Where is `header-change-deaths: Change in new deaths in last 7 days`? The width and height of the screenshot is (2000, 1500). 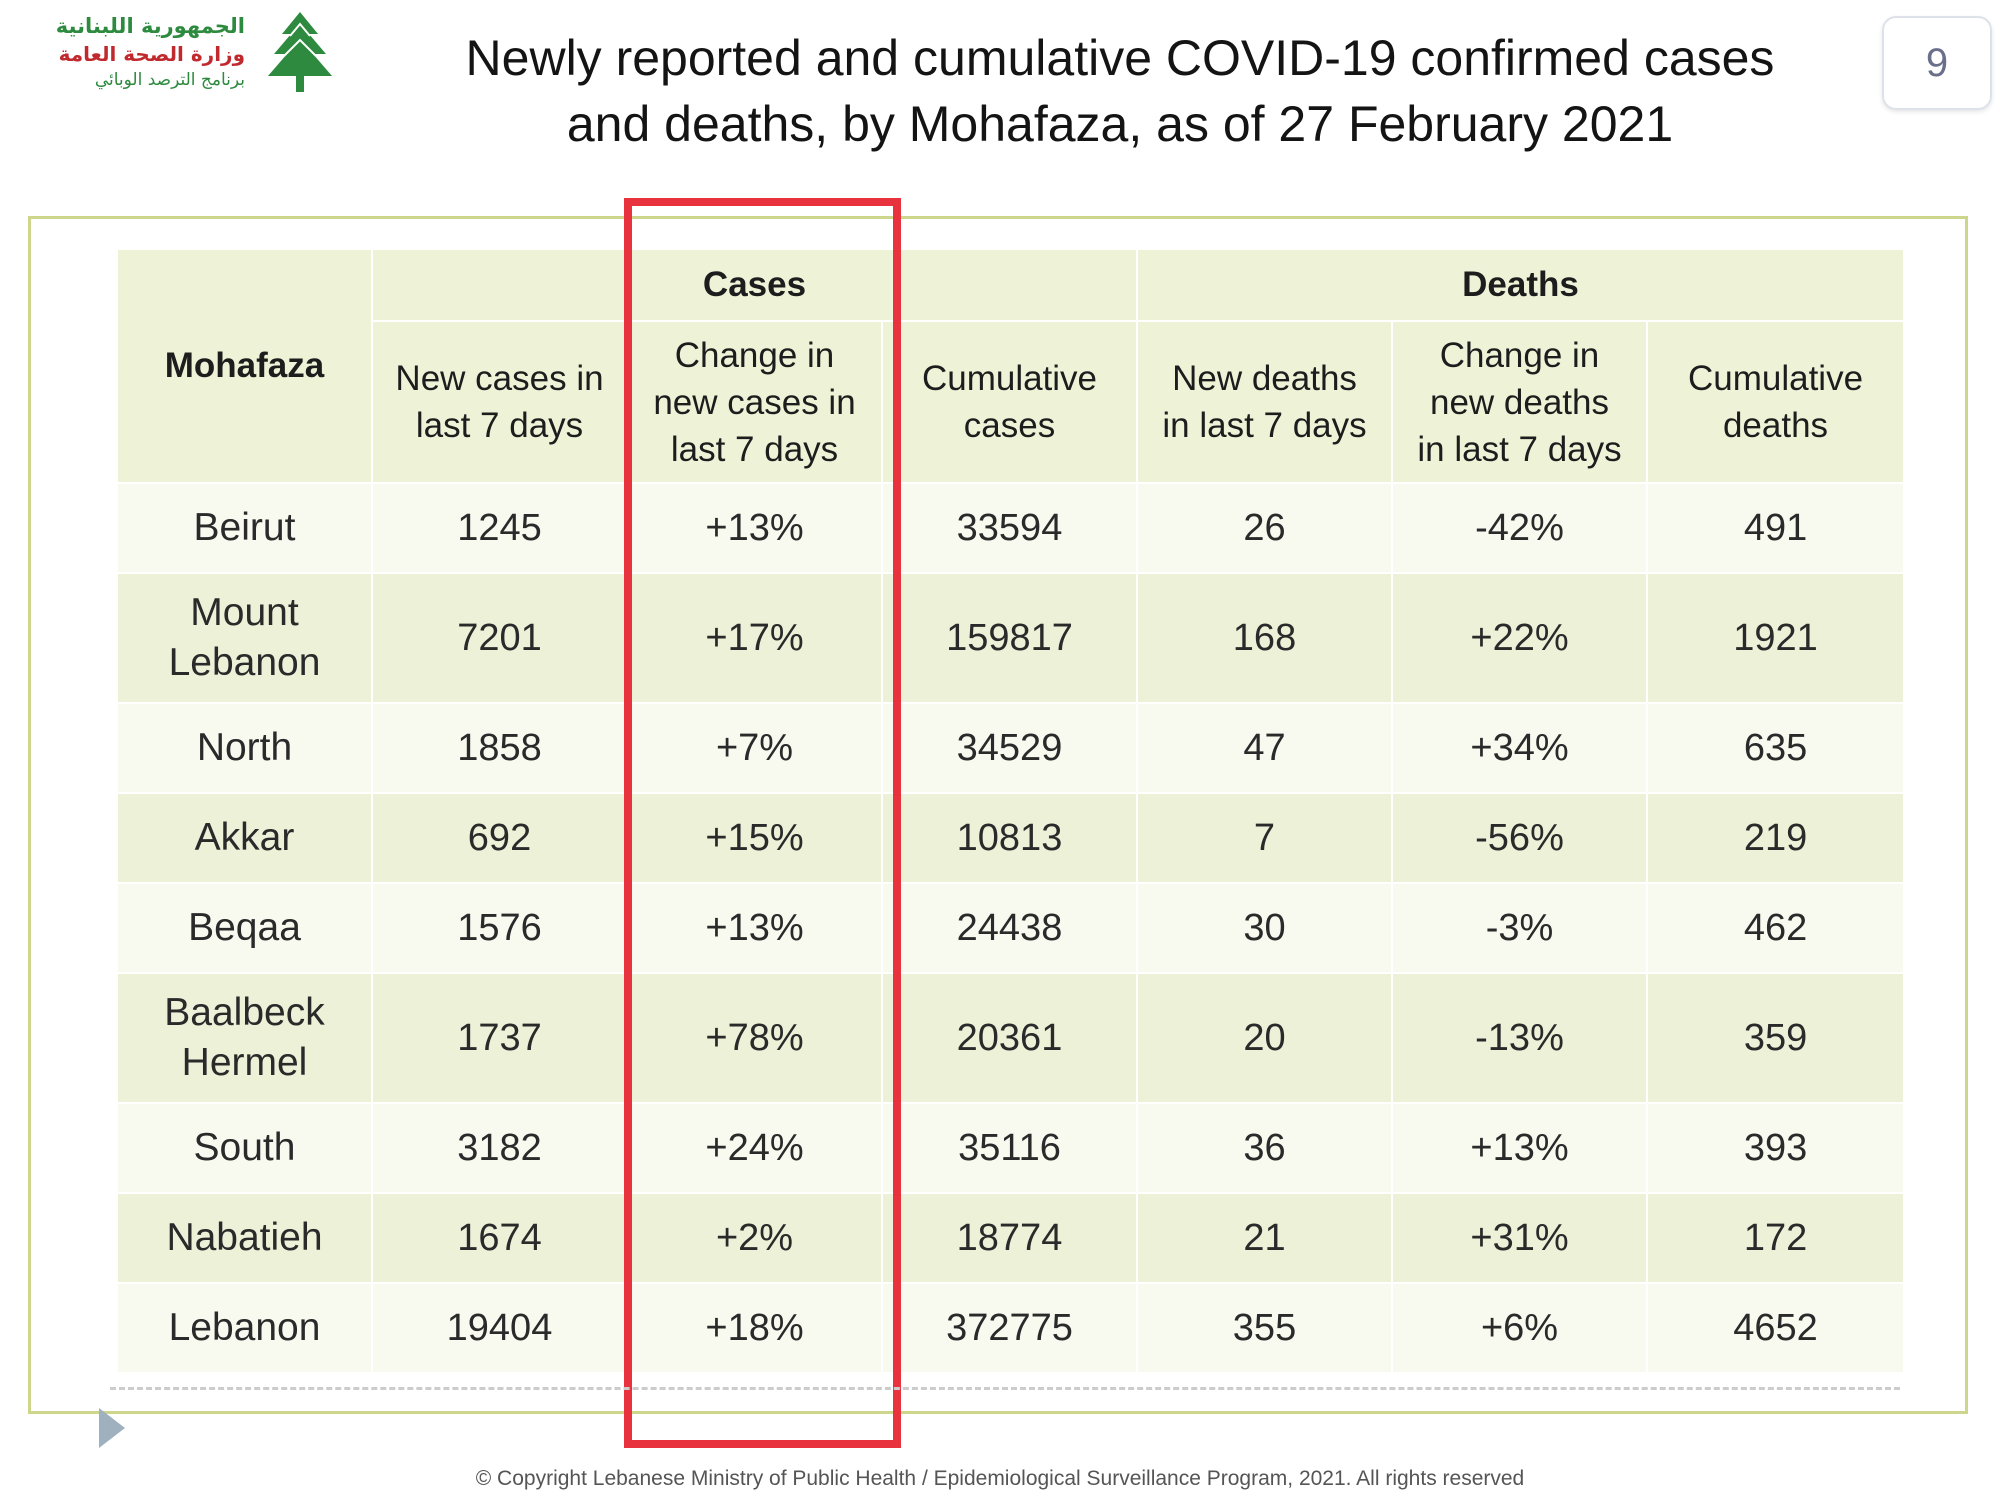
header-change-deaths: Change in new deaths in last 7 days is located at coordinates (1519, 402).